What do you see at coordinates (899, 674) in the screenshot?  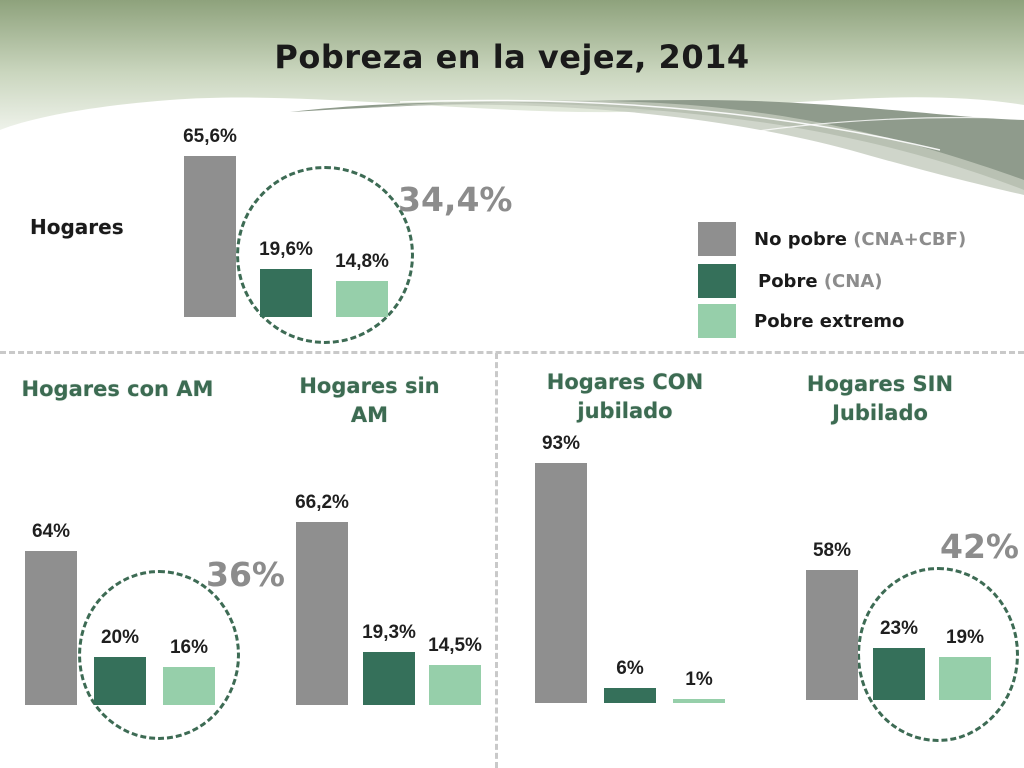 I see `bar-hogares-sin-jubilado-pobre` at bounding box center [899, 674].